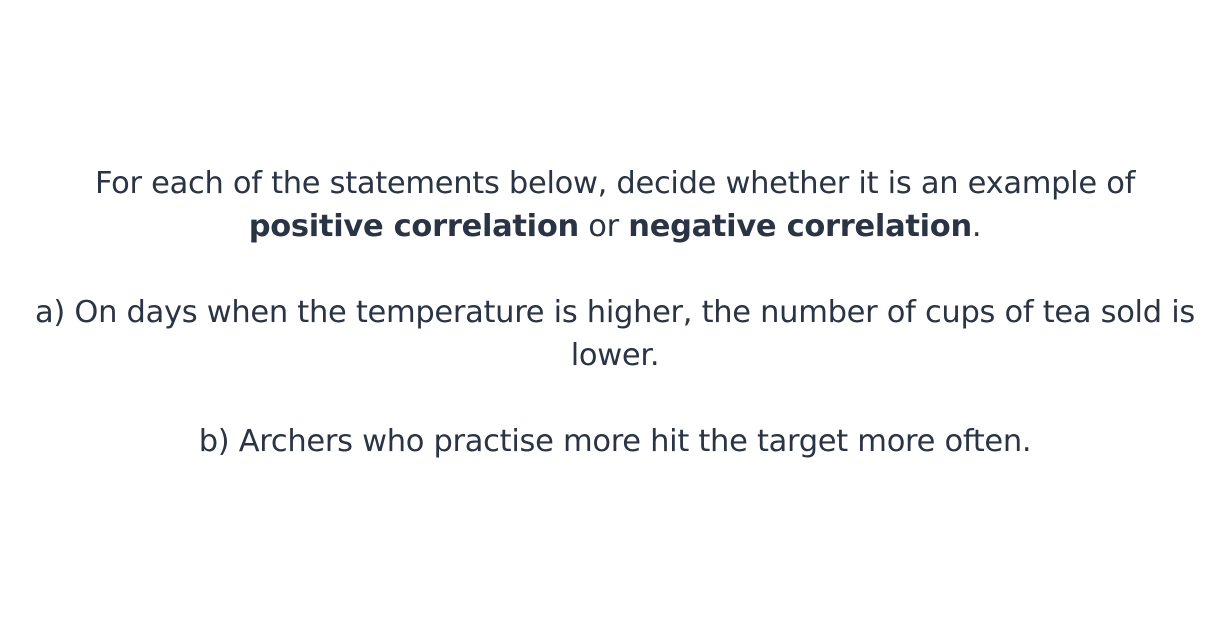 The height and width of the screenshot is (633, 1230). I want to click on term-positive-correlation: positive correlation, so click(413, 226).